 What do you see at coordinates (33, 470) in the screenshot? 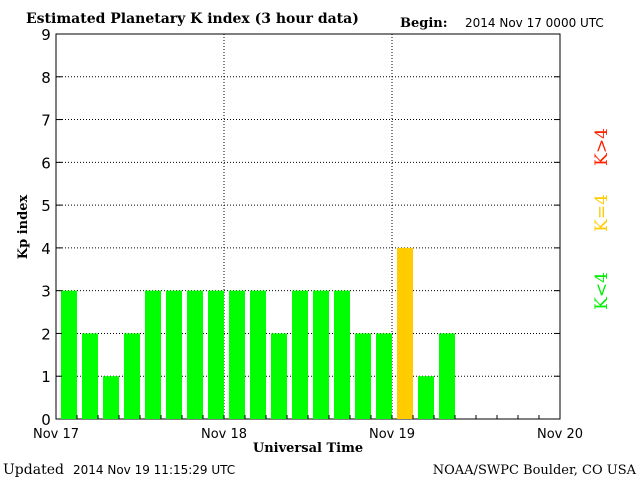
I see `updated-label: Updated` at bounding box center [33, 470].